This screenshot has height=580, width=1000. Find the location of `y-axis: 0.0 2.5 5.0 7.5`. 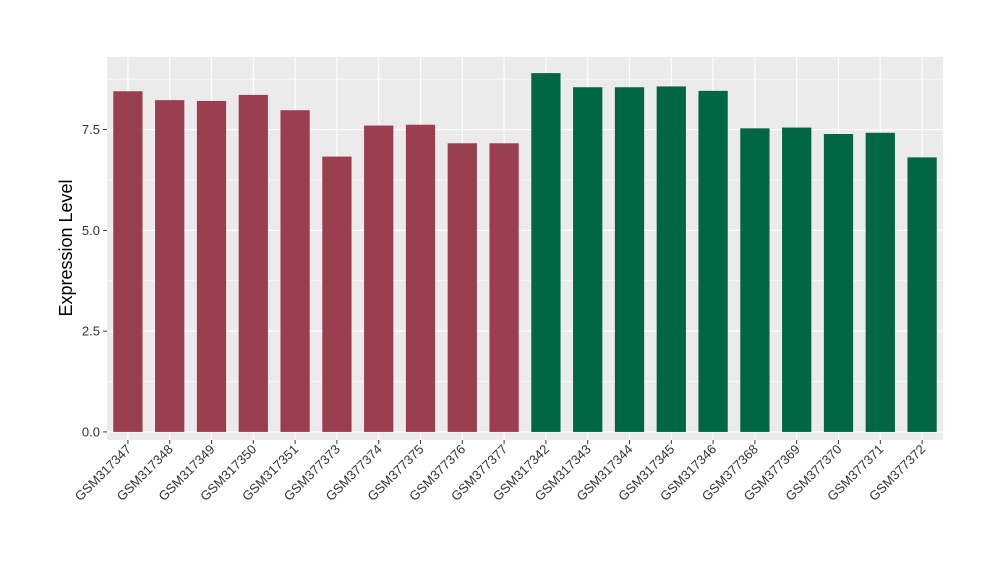

y-axis: 0.0 2.5 5.0 7.5 is located at coordinates (94, 280).